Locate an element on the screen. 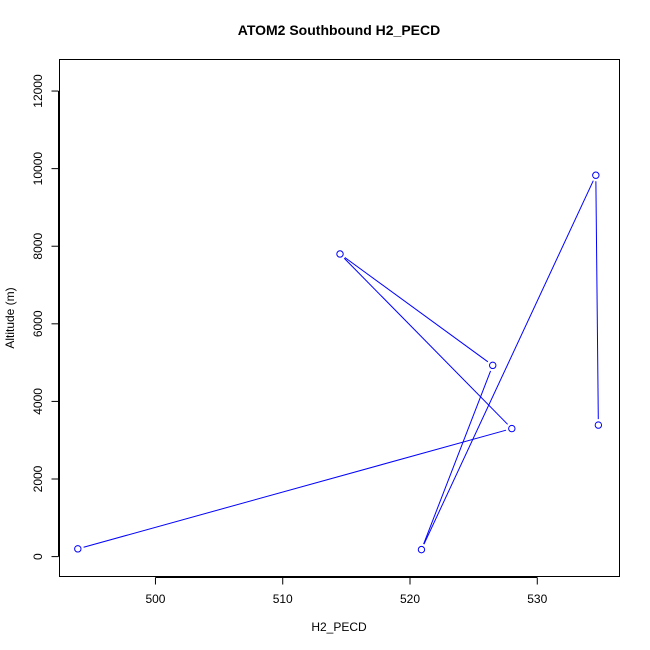 This screenshot has width=650, height=650. y-tick-label: 12000 is located at coordinates (38, 91).